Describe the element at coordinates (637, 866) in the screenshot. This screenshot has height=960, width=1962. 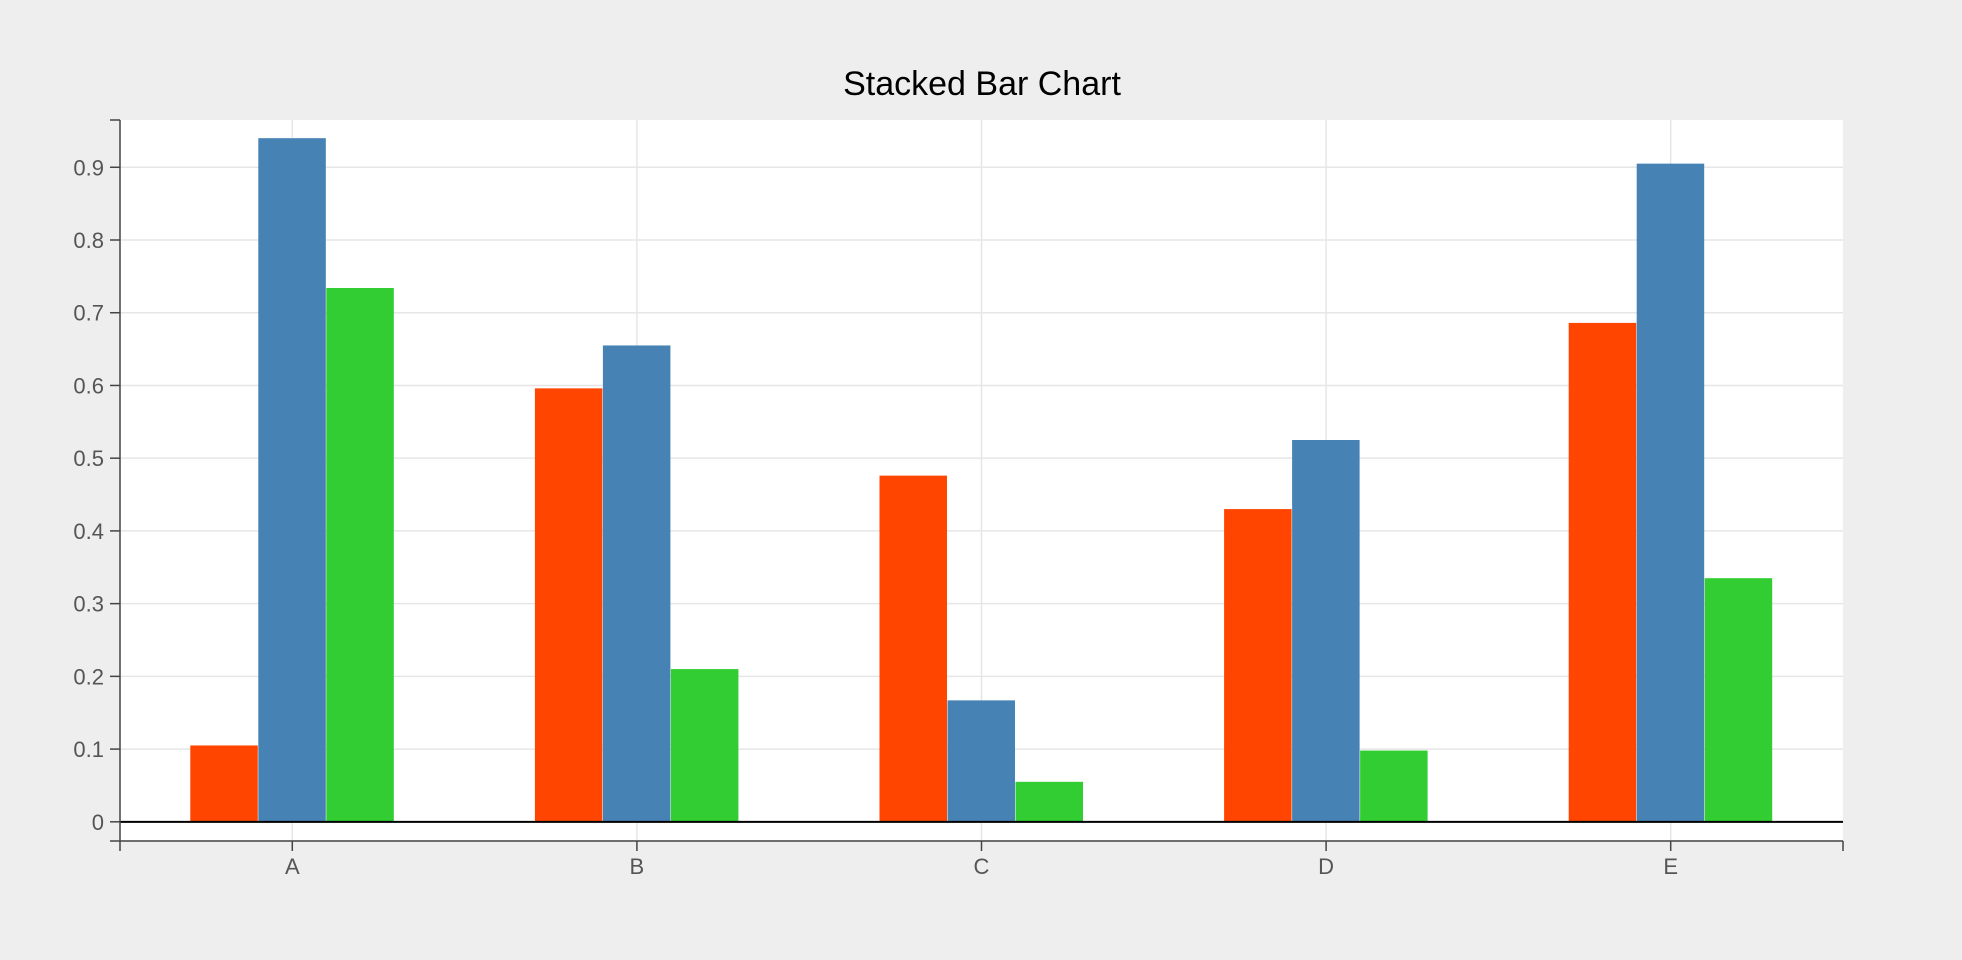
I see `x-tick-label: B` at that location.